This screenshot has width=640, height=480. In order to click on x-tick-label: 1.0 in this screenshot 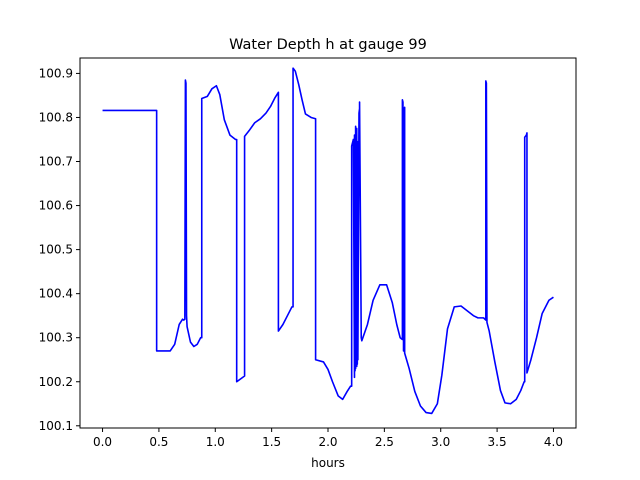, I will do `click(215, 442)`.